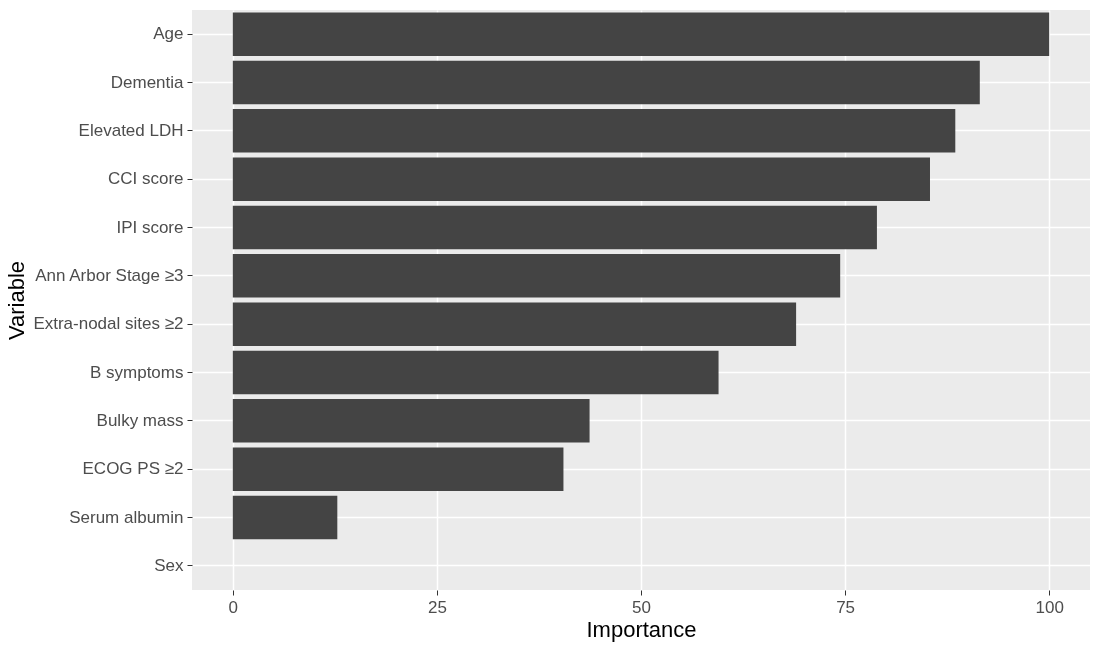 Image resolution: width=1112 pixels, height=659 pixels. I want to click on x-tick-label: 25, so click(437, 607).